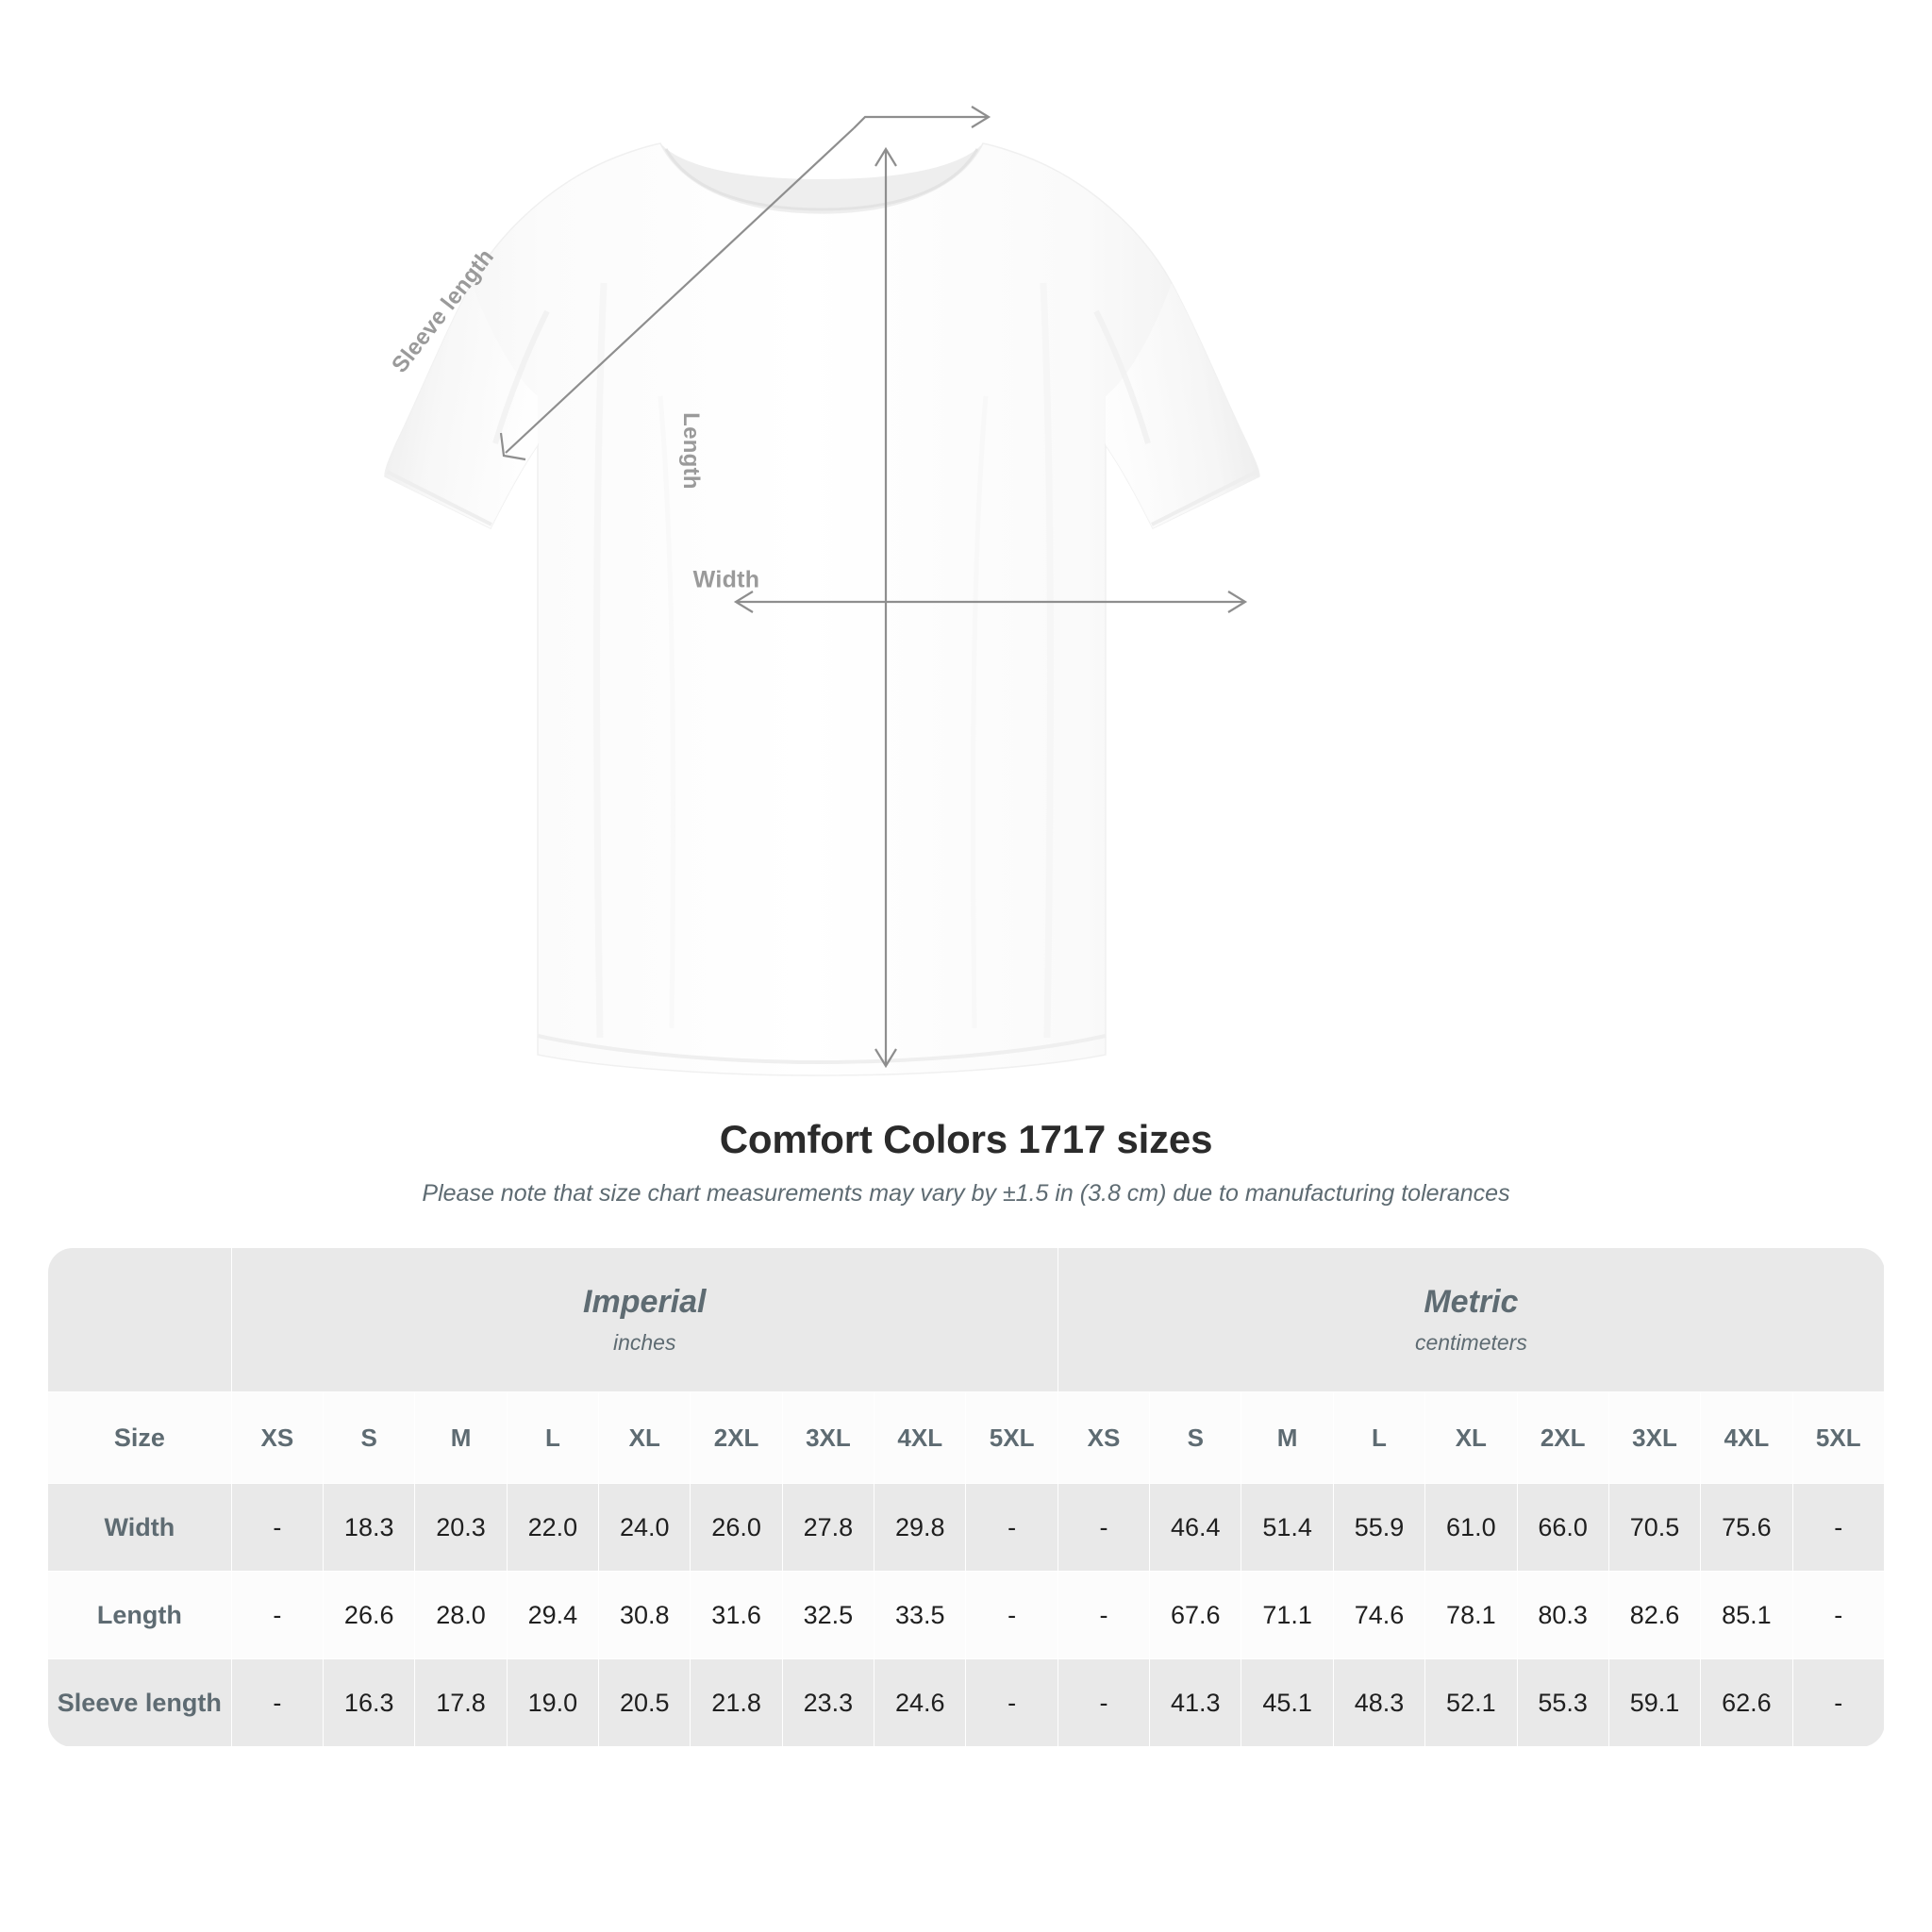 The image size is (1932, 1932). What do you see at coordinates (1287, 1438) in the screenshot?
I see `size-header-metric-m: M` at bounding box center [1287, 1438].